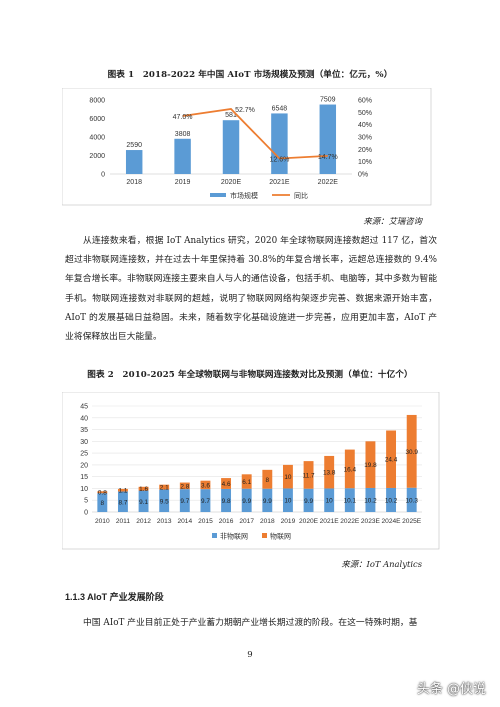  I want to click on bar-iot-2019, so click(287, 476).